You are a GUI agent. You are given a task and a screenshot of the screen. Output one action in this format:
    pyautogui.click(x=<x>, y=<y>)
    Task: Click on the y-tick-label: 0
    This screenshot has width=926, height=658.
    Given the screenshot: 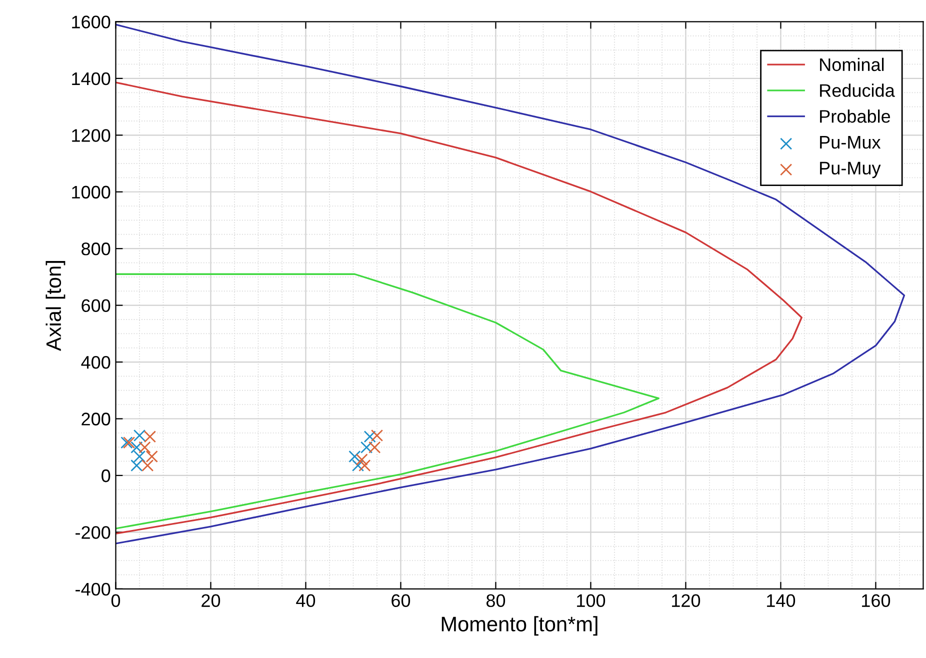 What is the action you would take?
    pyautogui.click(x=106, y=475)
    